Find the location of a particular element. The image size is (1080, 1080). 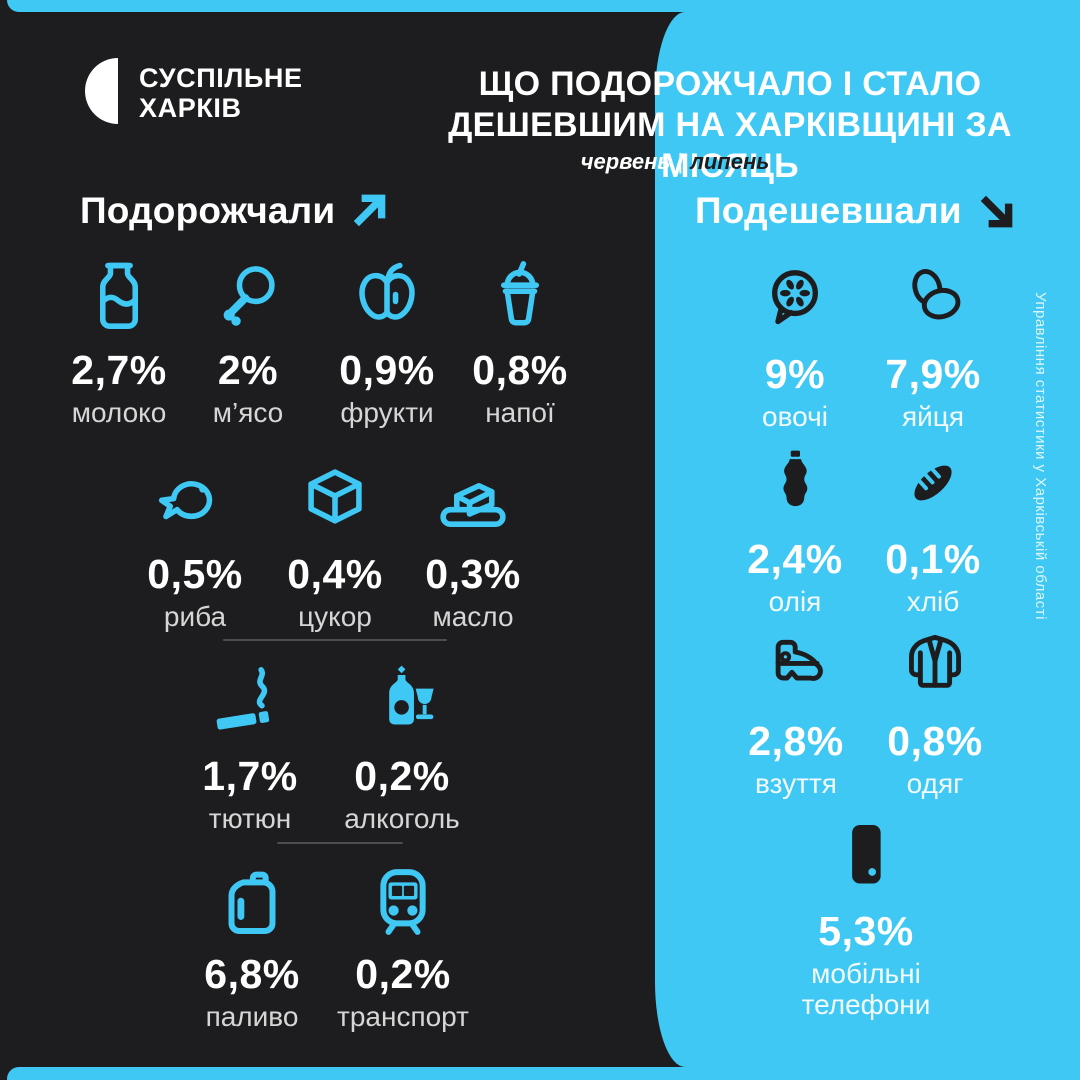

stat-item-shoes: 2,8% взуття is located at coordinates (796, 712).